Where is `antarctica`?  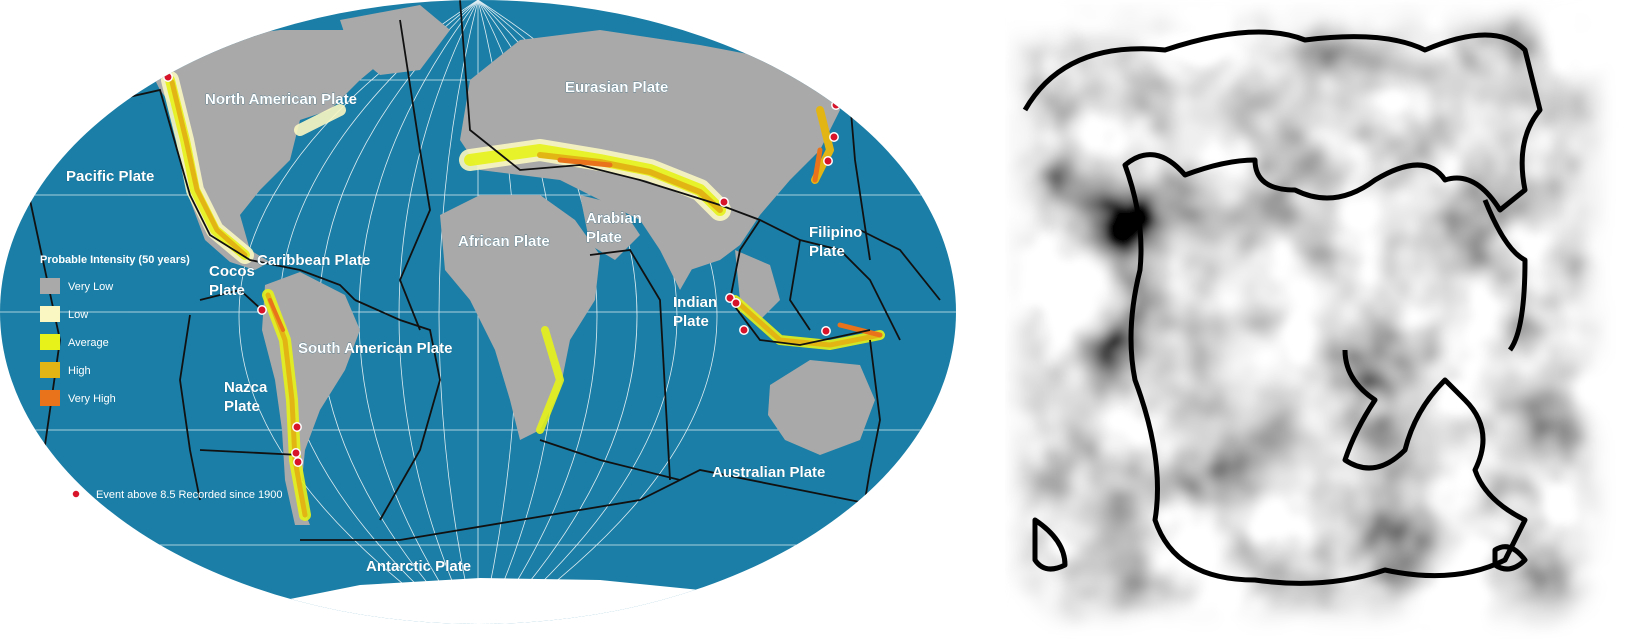
antarctica is located at coordinates (525, 601).